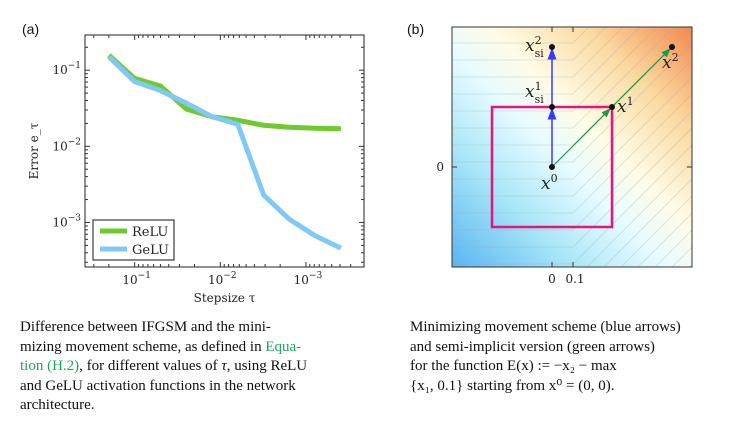  What do you see at coordinates (549, 183) in the screenshot?
I see `label-x0: x0` at bounding box center [549, 183].